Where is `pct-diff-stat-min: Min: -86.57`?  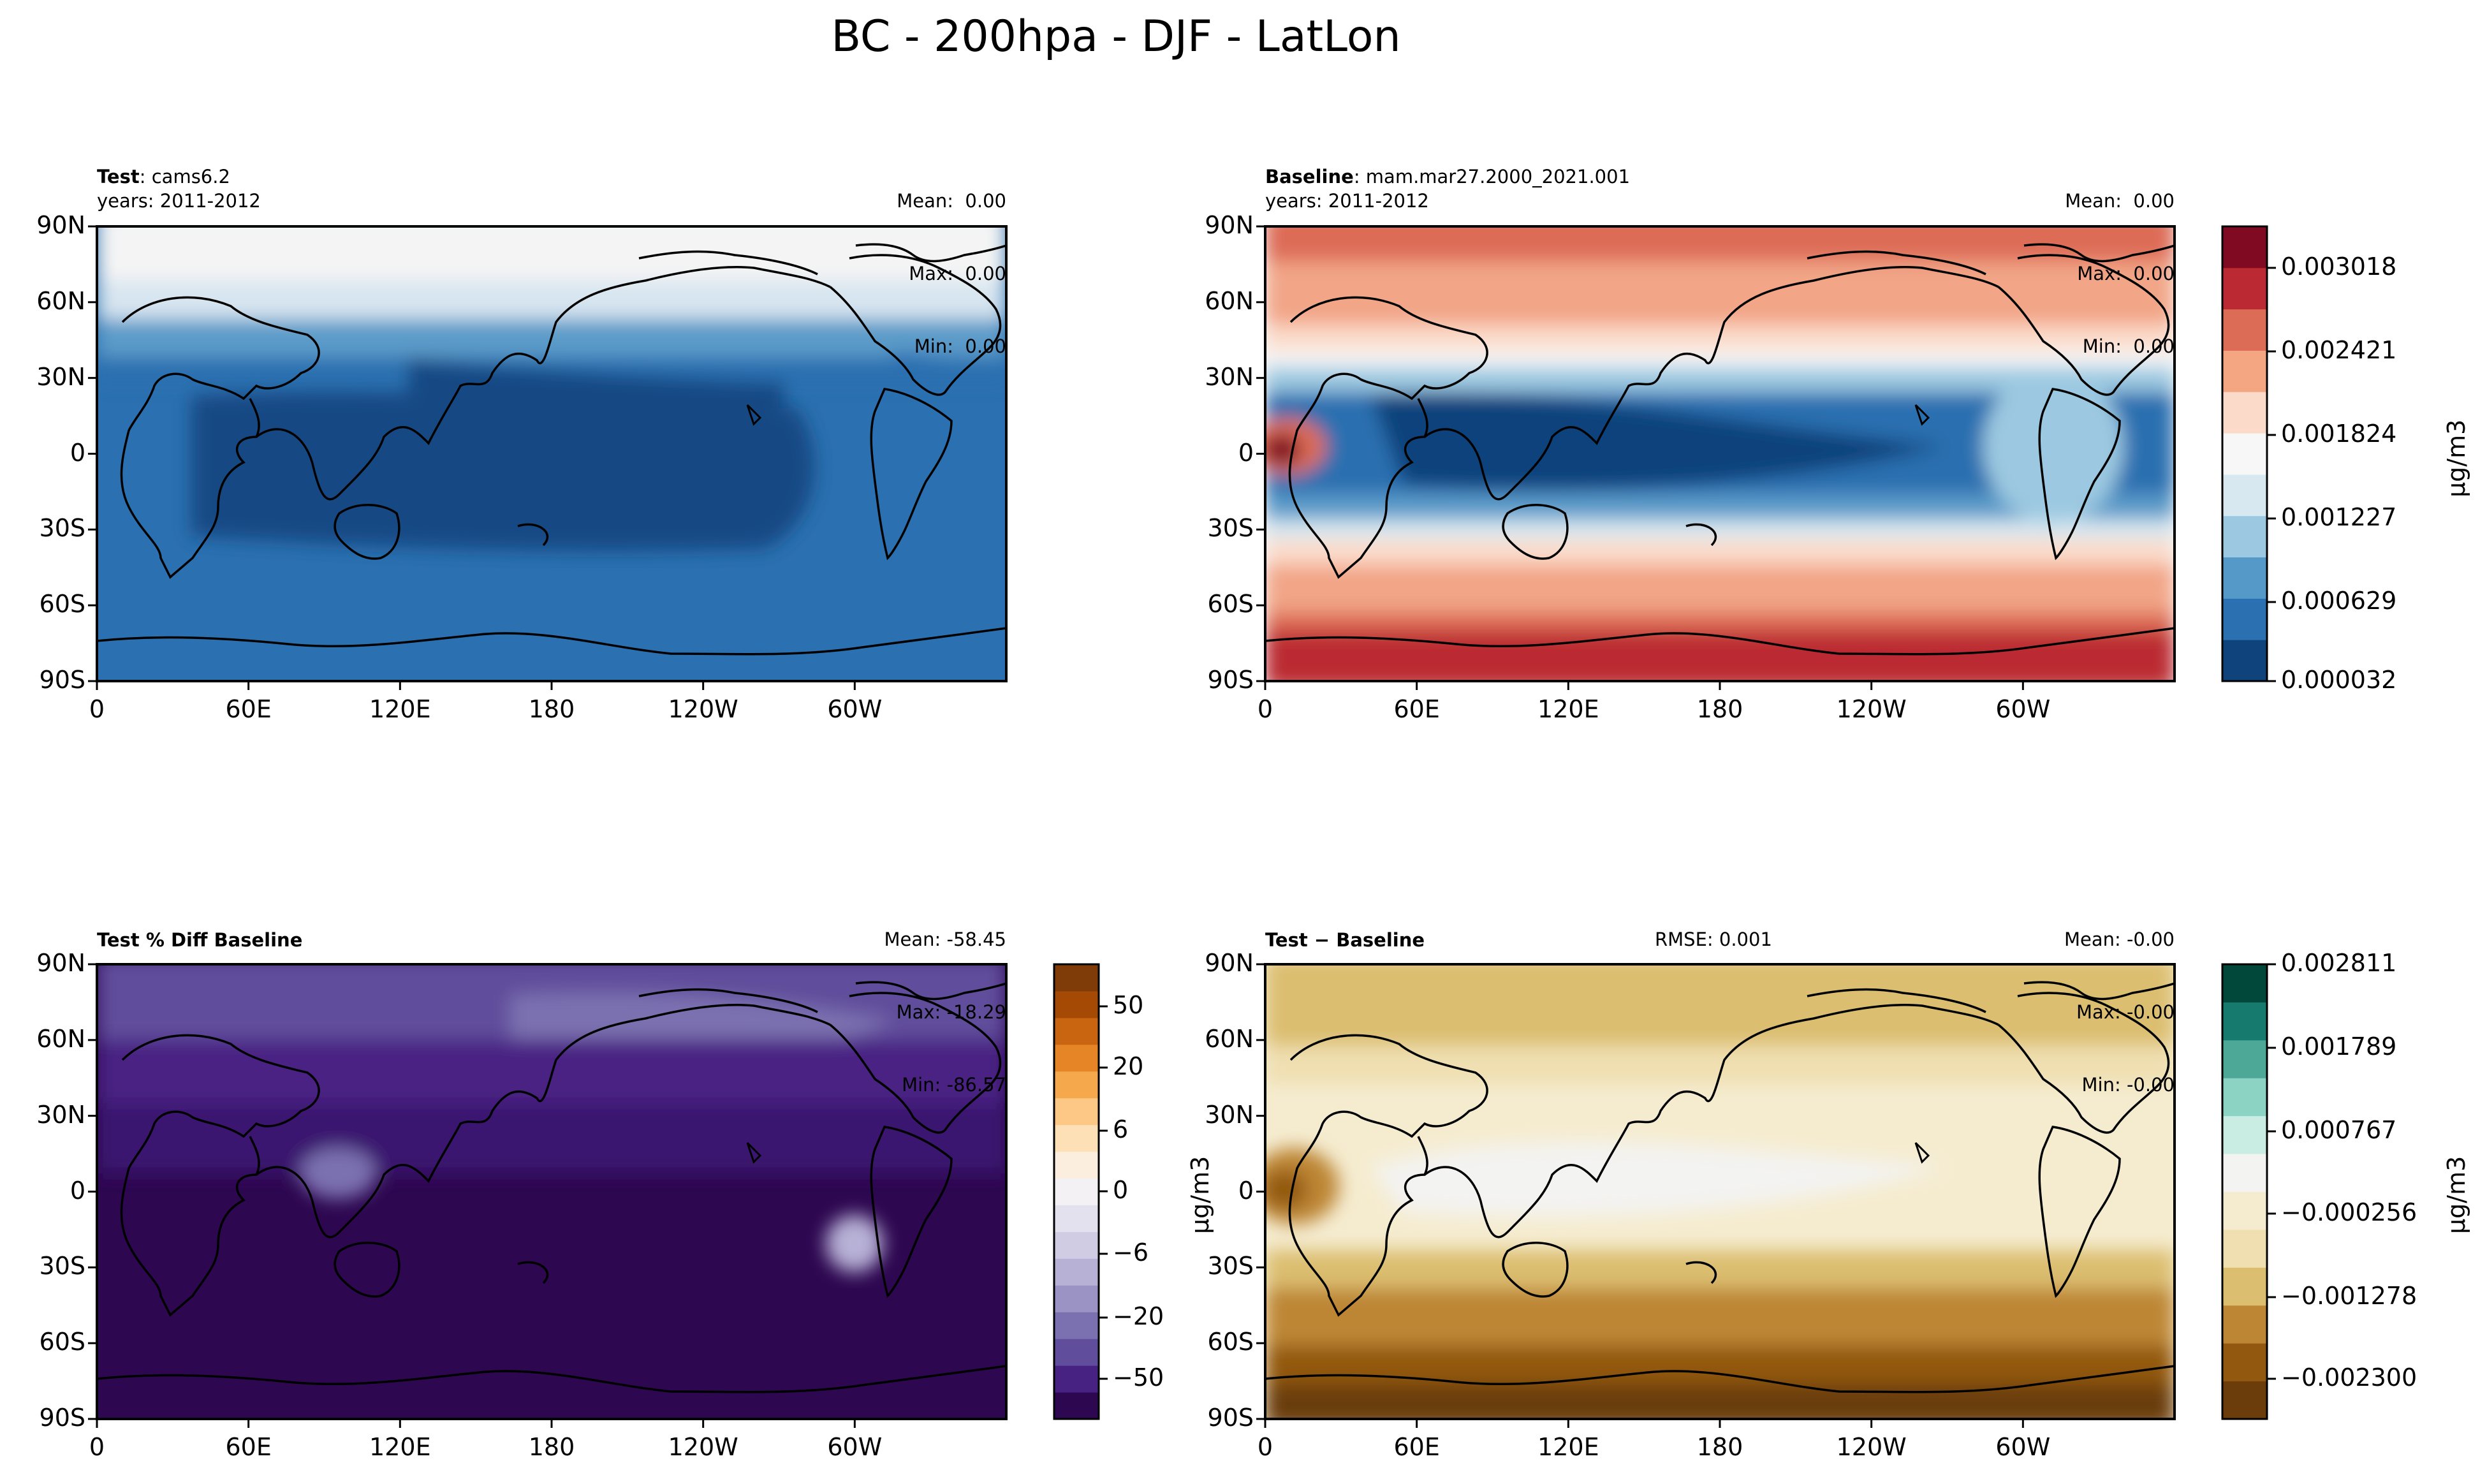 pct-diff-stat-min: Min: -86.57 is located at coordinates (954, 1085).